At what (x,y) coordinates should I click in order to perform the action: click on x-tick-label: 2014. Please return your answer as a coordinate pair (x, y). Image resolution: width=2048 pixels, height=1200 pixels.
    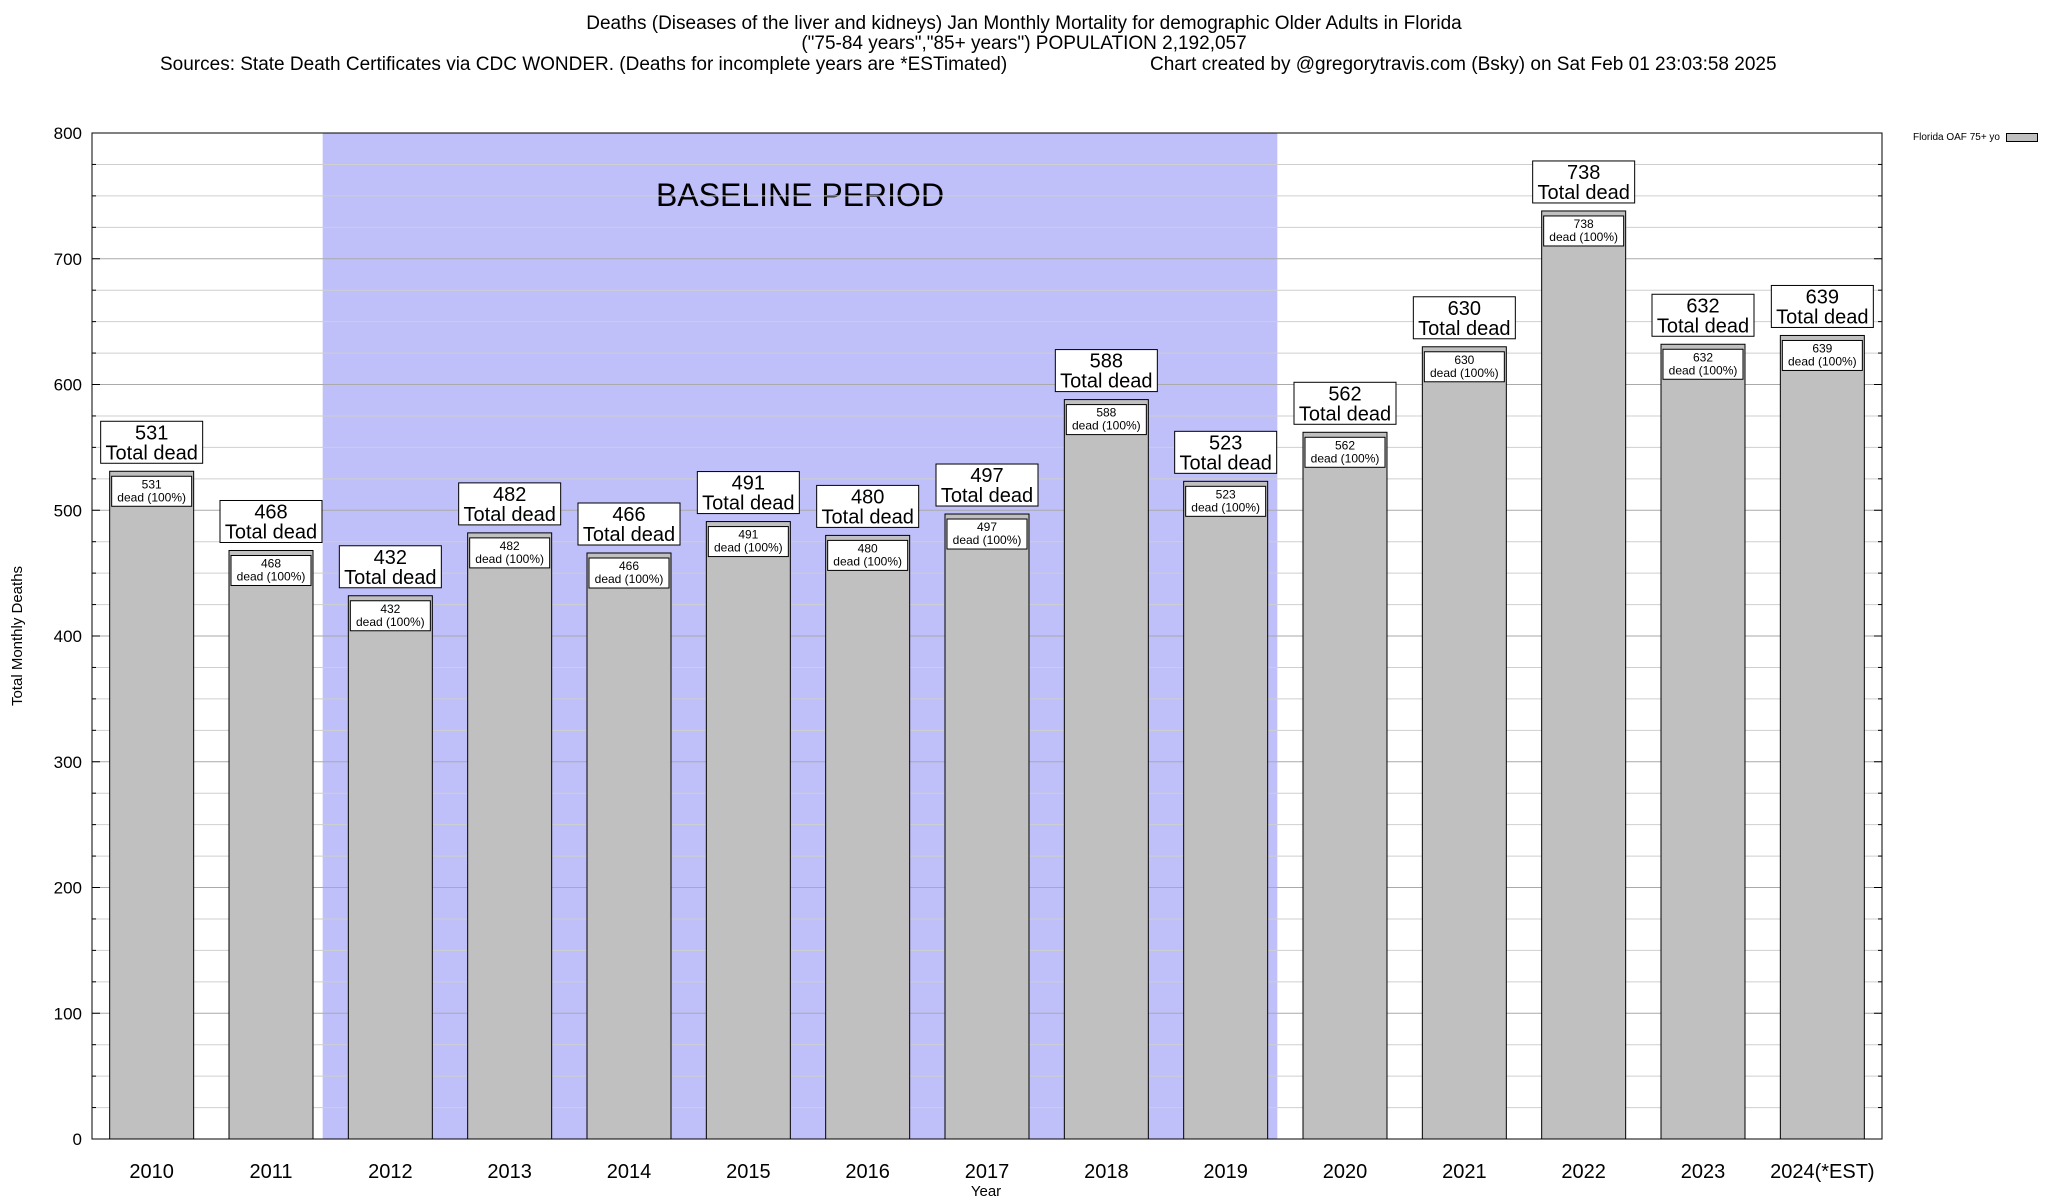
    Looking at the image, I should click on (629, 1172).